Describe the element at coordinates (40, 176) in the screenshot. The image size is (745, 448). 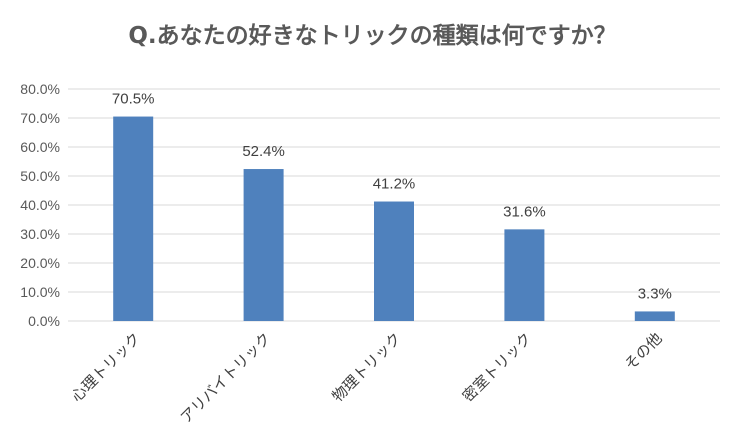
I see `y-tick-label: 50.0%` at that location.